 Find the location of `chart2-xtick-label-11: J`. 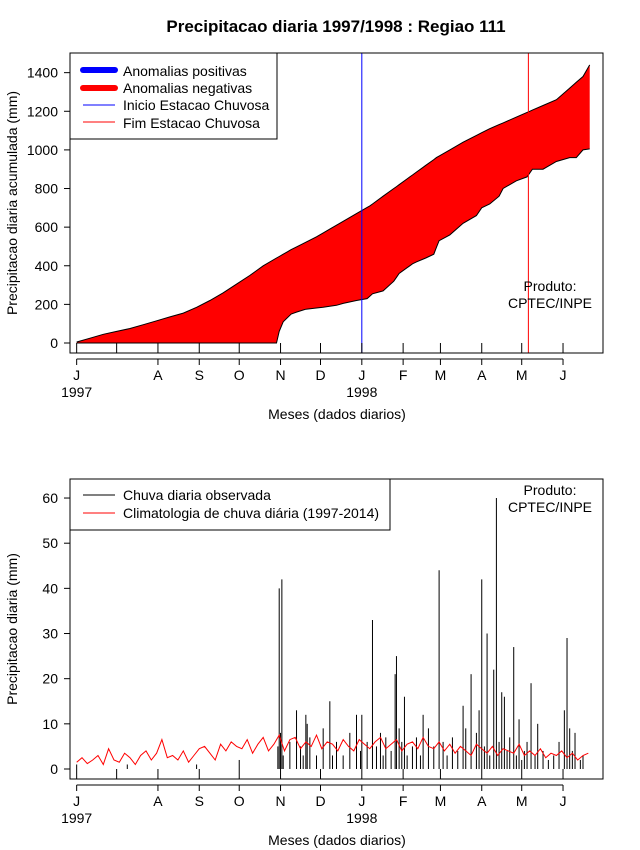

chart2-xtick-label-11: J is located at coordinates (563, 801).